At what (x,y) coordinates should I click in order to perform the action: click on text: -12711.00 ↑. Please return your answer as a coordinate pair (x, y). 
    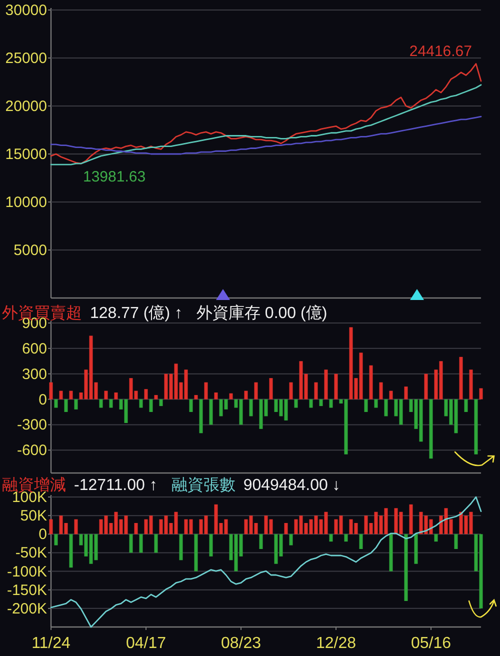
    Looking at the image, I should click on (116, 485).